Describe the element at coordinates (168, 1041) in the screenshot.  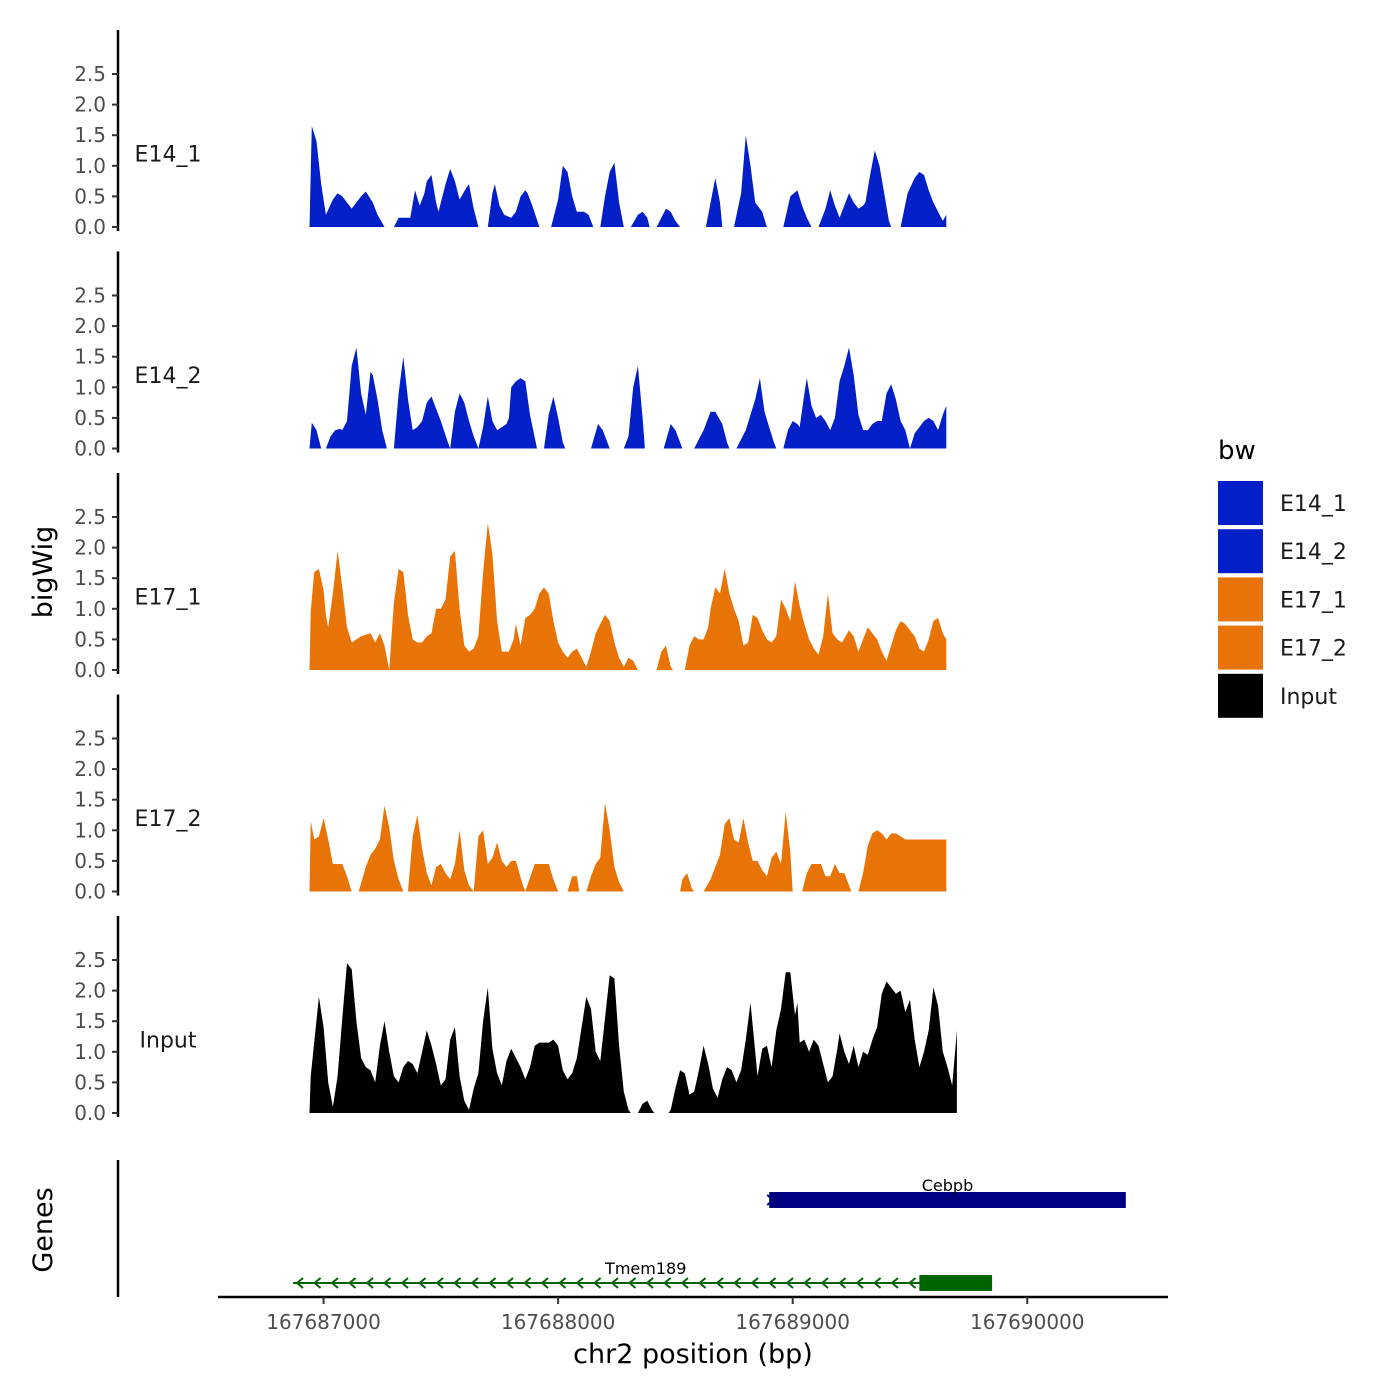
I see `track-label: Input` at that location.